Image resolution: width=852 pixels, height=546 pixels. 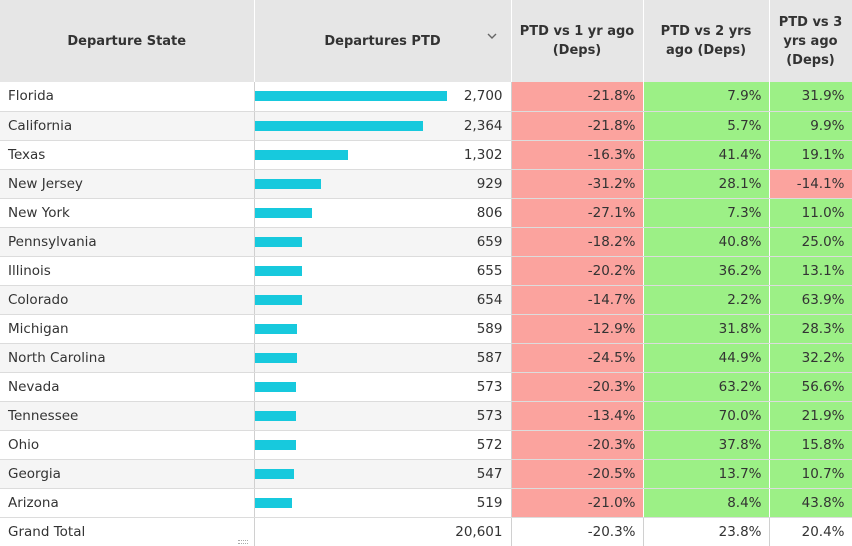 I want to click on grand-total-vs-2yrs: 23.8%, so click(x=706, y=531).